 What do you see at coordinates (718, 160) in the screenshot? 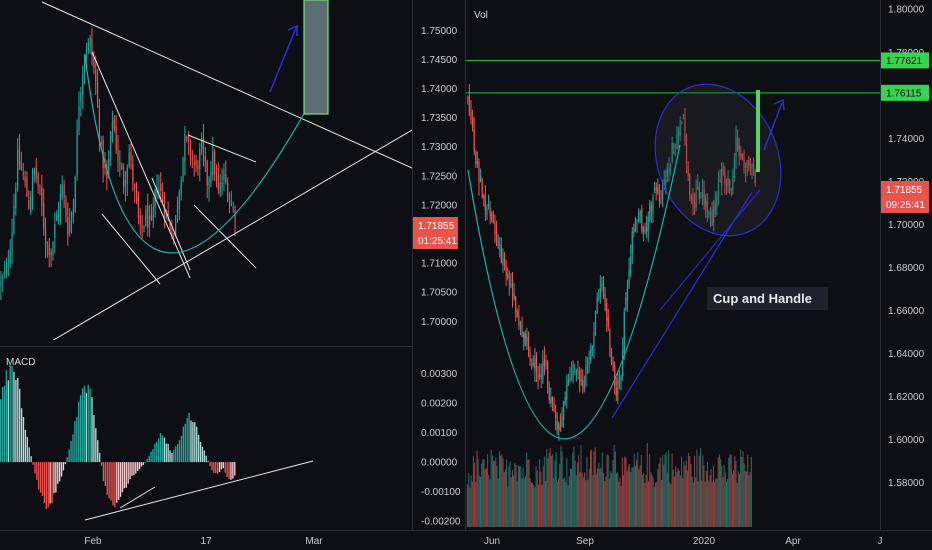
I see `handle-ellipse` at bounding box center [718, 160].